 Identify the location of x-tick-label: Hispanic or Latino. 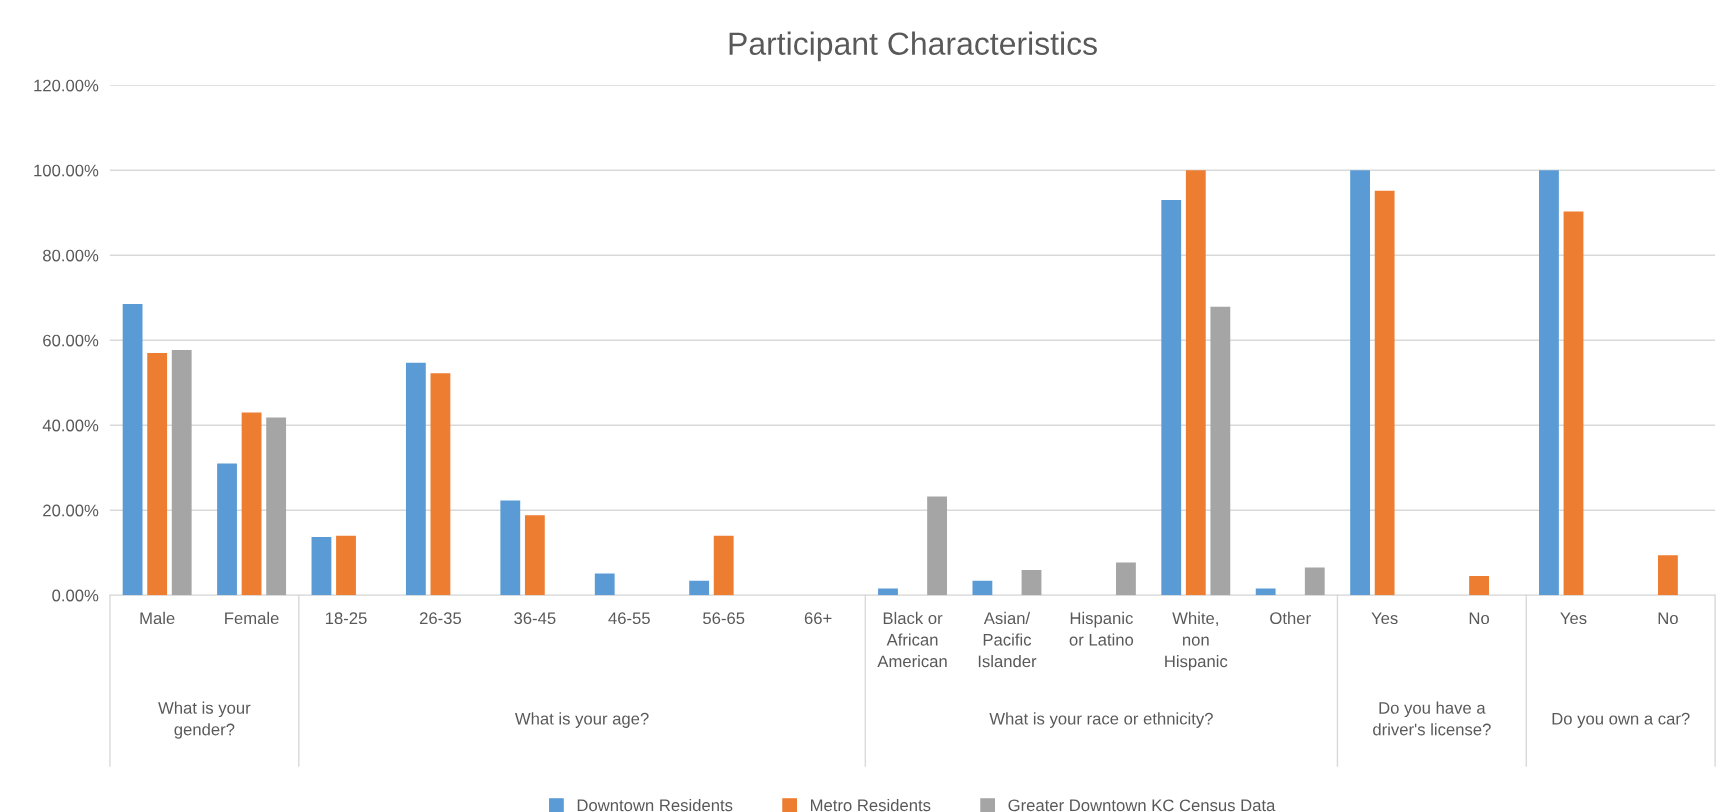
(1101, 628).